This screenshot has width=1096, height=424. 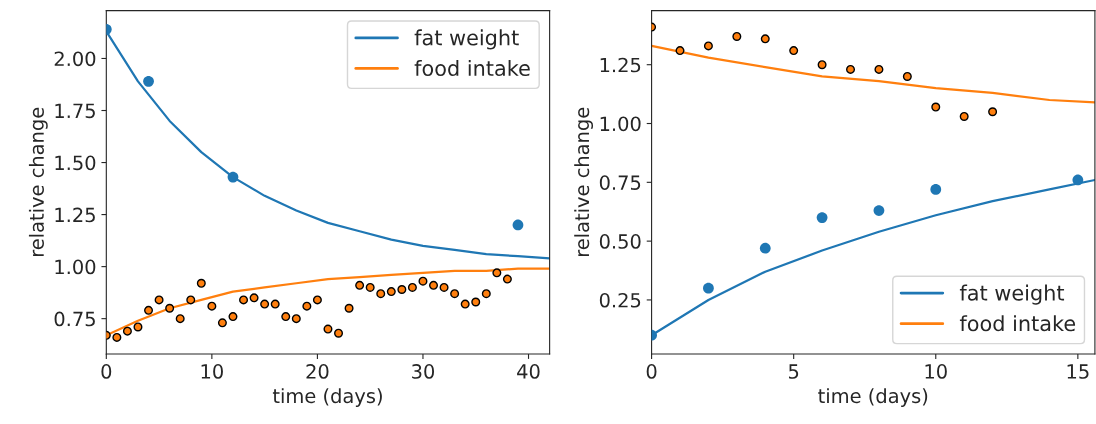 I want to click on x-tick-label: 30, so click(x=423, y=371).